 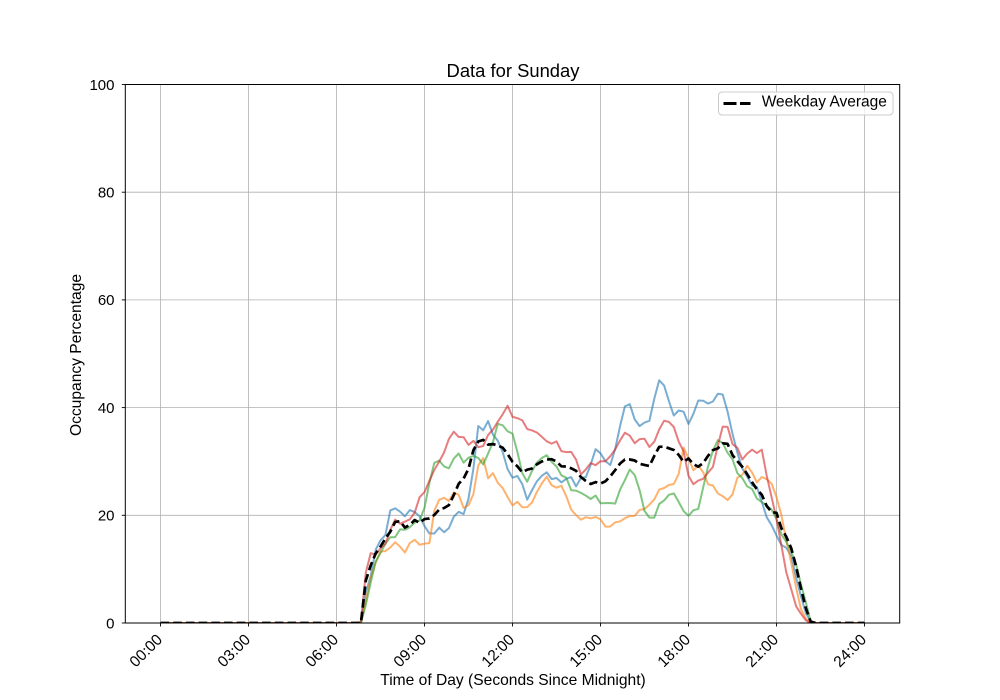 What do you see at coordinates (106, 408) in the screenshot?
I see `svg-text: 40` at bounding box center [106, 408].